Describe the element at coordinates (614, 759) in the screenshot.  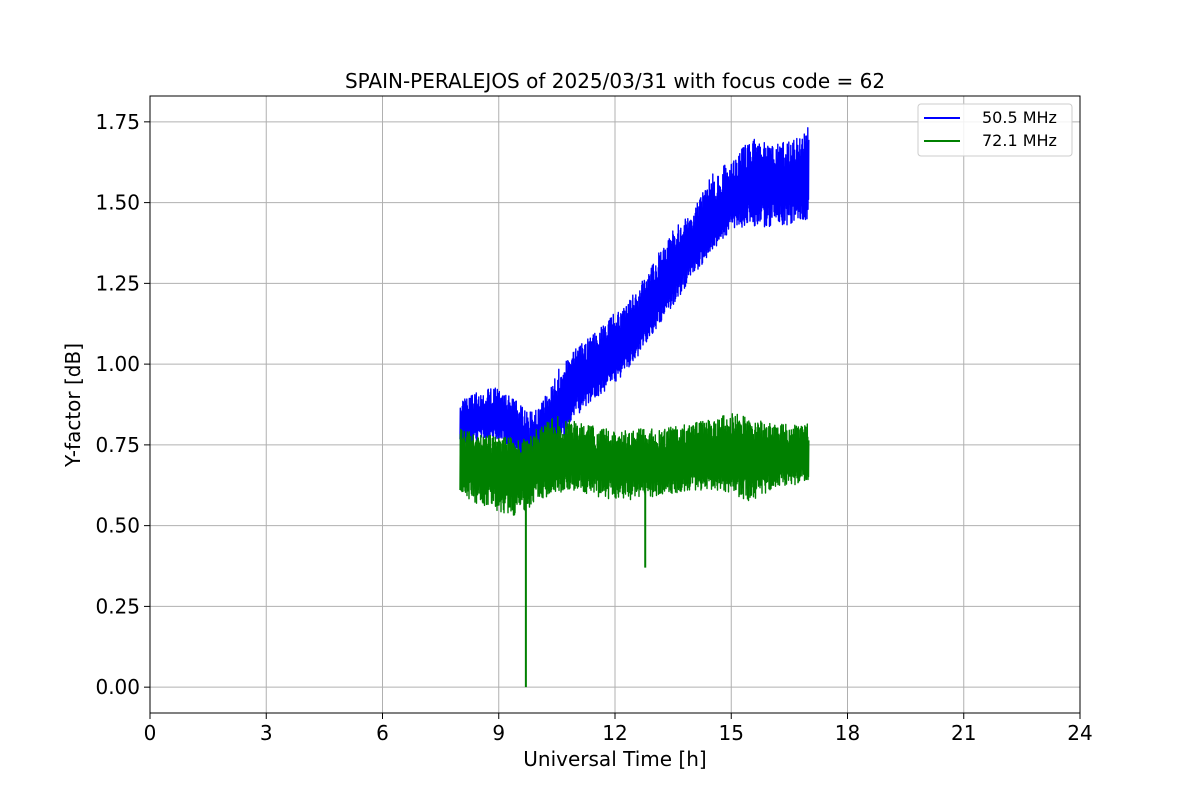
I see `x-axis-label: Universal Time [h]` at that location.